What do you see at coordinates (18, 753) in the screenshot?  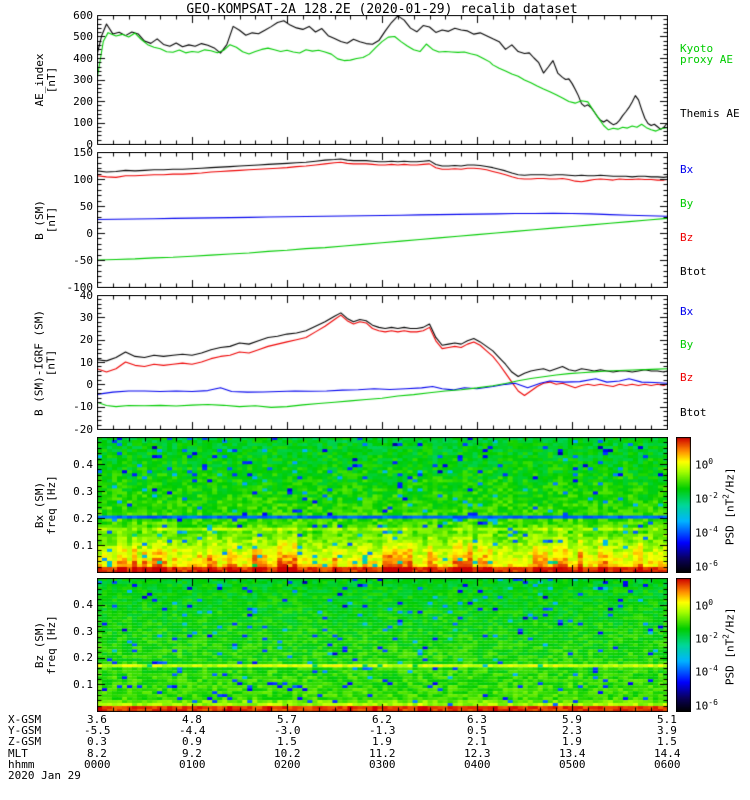 I see `bottom-row-label-mlt: MLT` at bounding box center [18, 753].